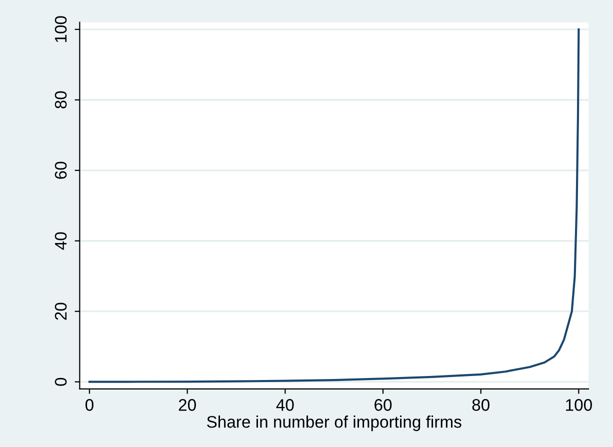 Image resolution: width=613 pixels, height=447 pixels. What do you see at coordinates (60, 382) in the screenshot?
I see `y-tick-label: 0` at bounding box center [60, 382].